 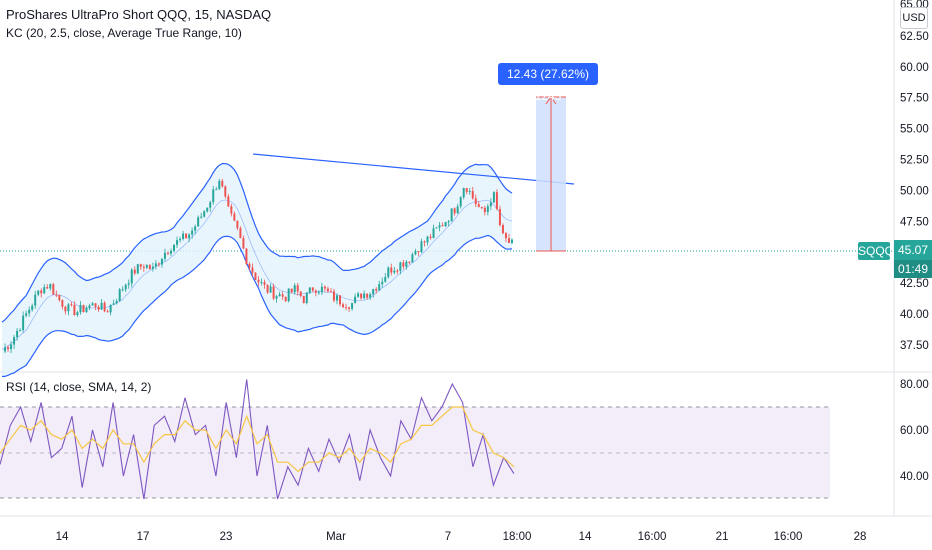 What do you see at coordinates (143, 537) in the screenshot?
I see `time-tick-label: 17` at bounding box center [143, 537].